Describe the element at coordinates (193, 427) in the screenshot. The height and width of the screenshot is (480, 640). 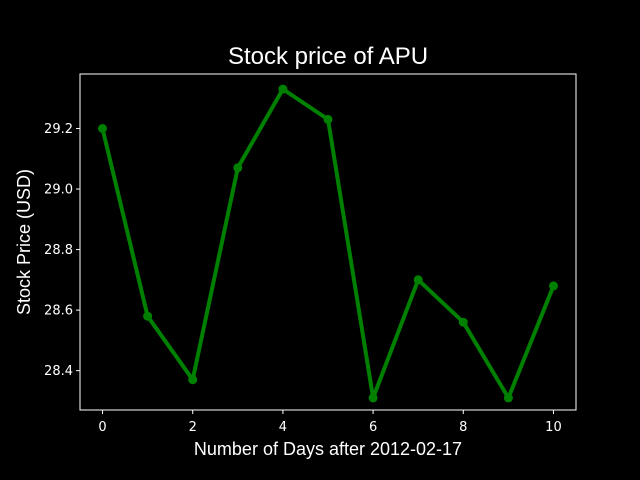
I see `x-tick-label: 2` at that location.